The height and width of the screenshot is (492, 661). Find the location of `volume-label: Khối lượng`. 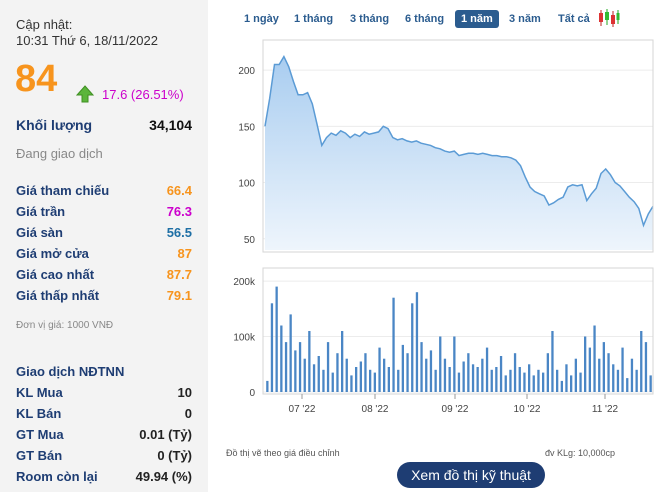

volume-label: Khối lượng is located at coordinates (54, 125).